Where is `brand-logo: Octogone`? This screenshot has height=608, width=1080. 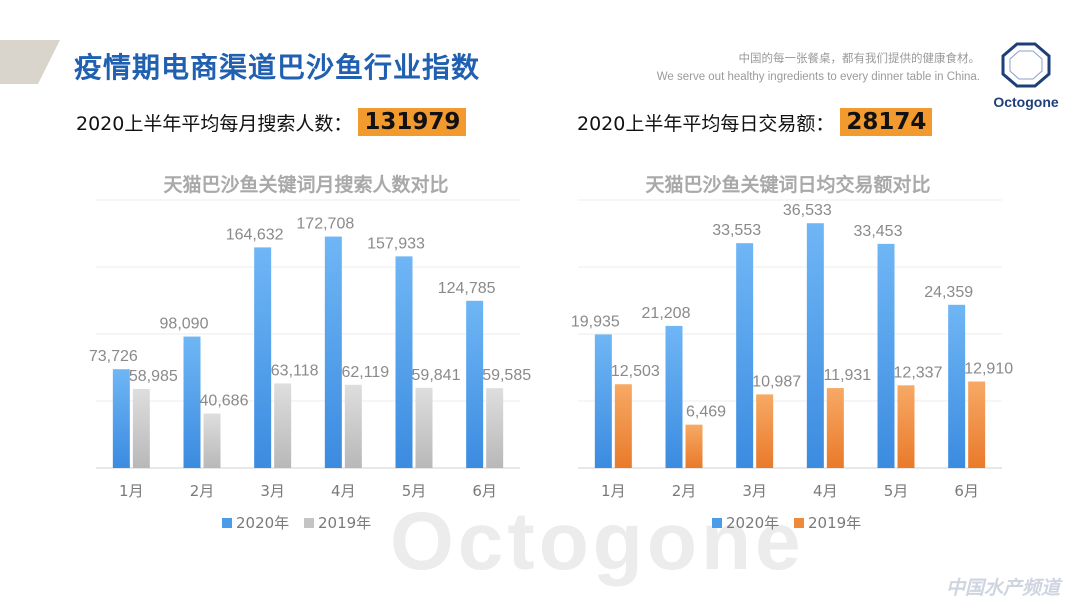
brand-logo: Octogone is located at coordinates (1026, 76).